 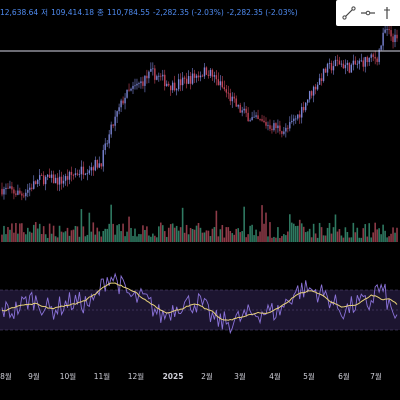 What do you see at coordinates (376, 376) in the screenshot?
I see `month-label: 7월` at bounding box center [376, 376].